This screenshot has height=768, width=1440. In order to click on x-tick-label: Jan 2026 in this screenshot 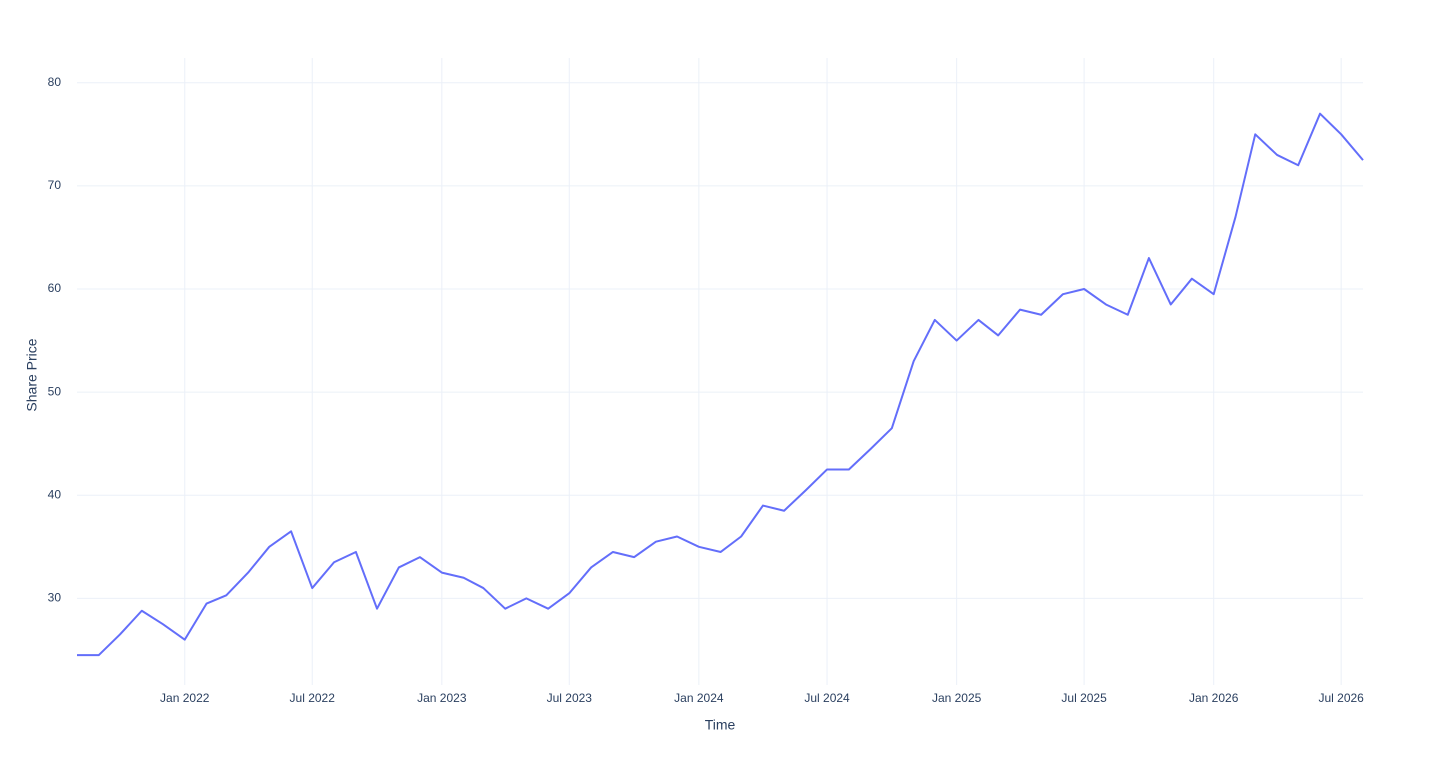, I will do `click(1214, 698)`.